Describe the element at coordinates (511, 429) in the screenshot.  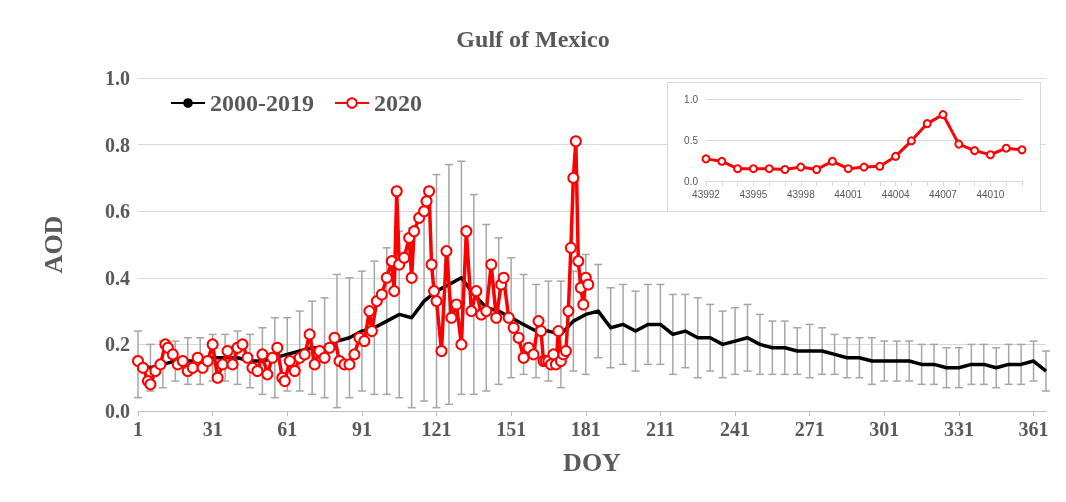
I see `x-tick-label: 151` at that location.